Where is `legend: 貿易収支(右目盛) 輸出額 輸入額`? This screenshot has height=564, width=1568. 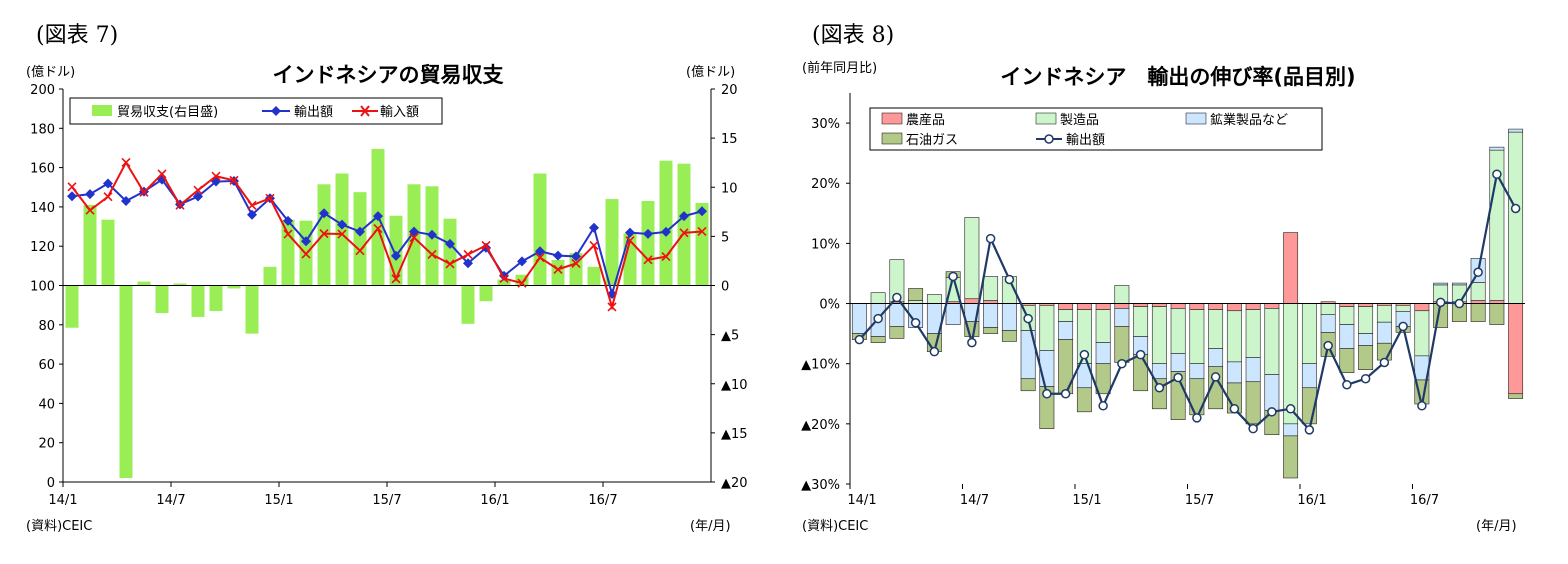 legend: 貿易収支(右目盛) 輸出額 輸入額 is located at coordinates (256, 111).